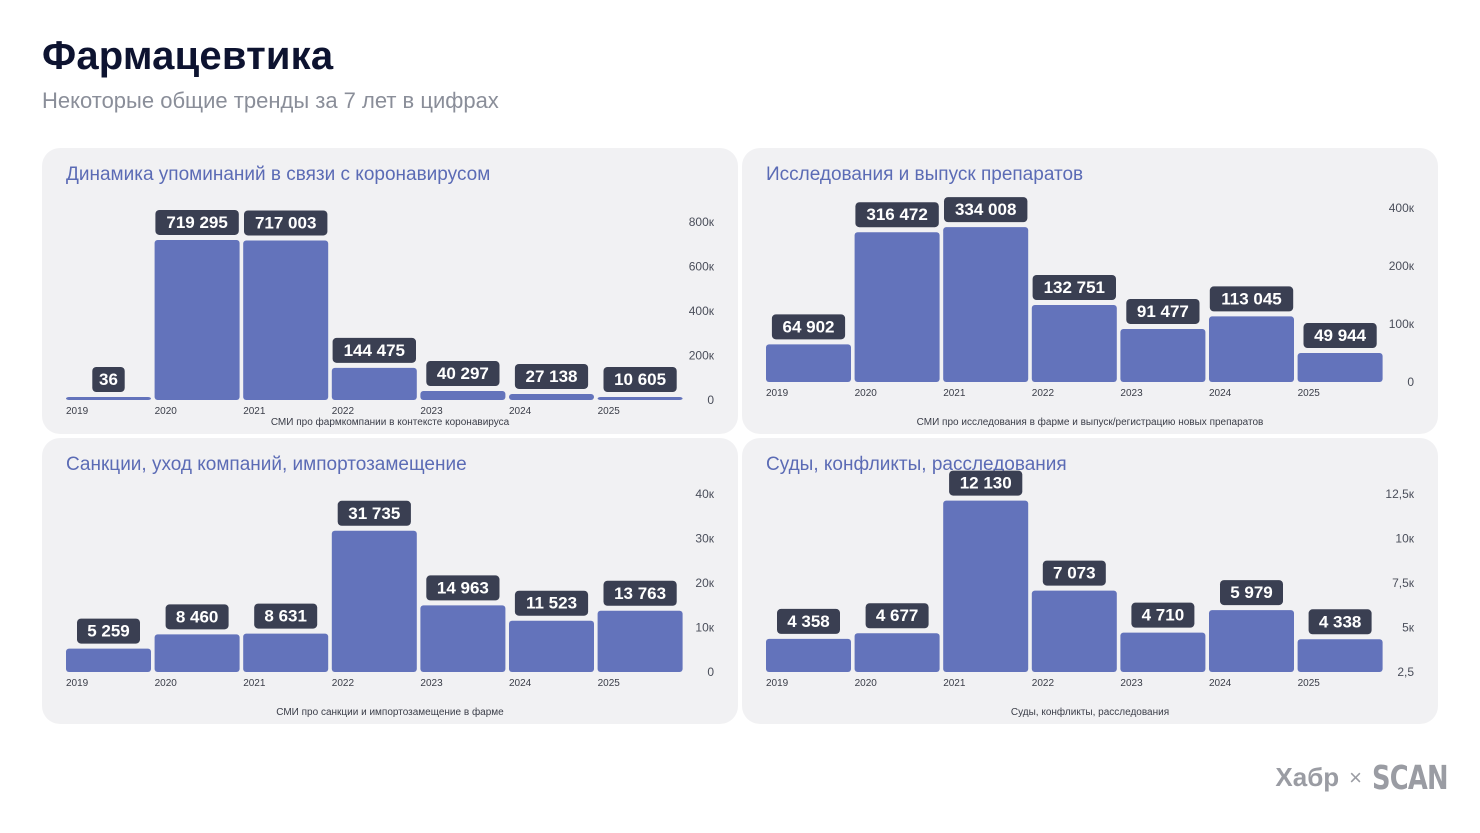  Describe the element at coordinates (702, 222) in the screenshot. I see `y-tick-label: 800к` at that location.